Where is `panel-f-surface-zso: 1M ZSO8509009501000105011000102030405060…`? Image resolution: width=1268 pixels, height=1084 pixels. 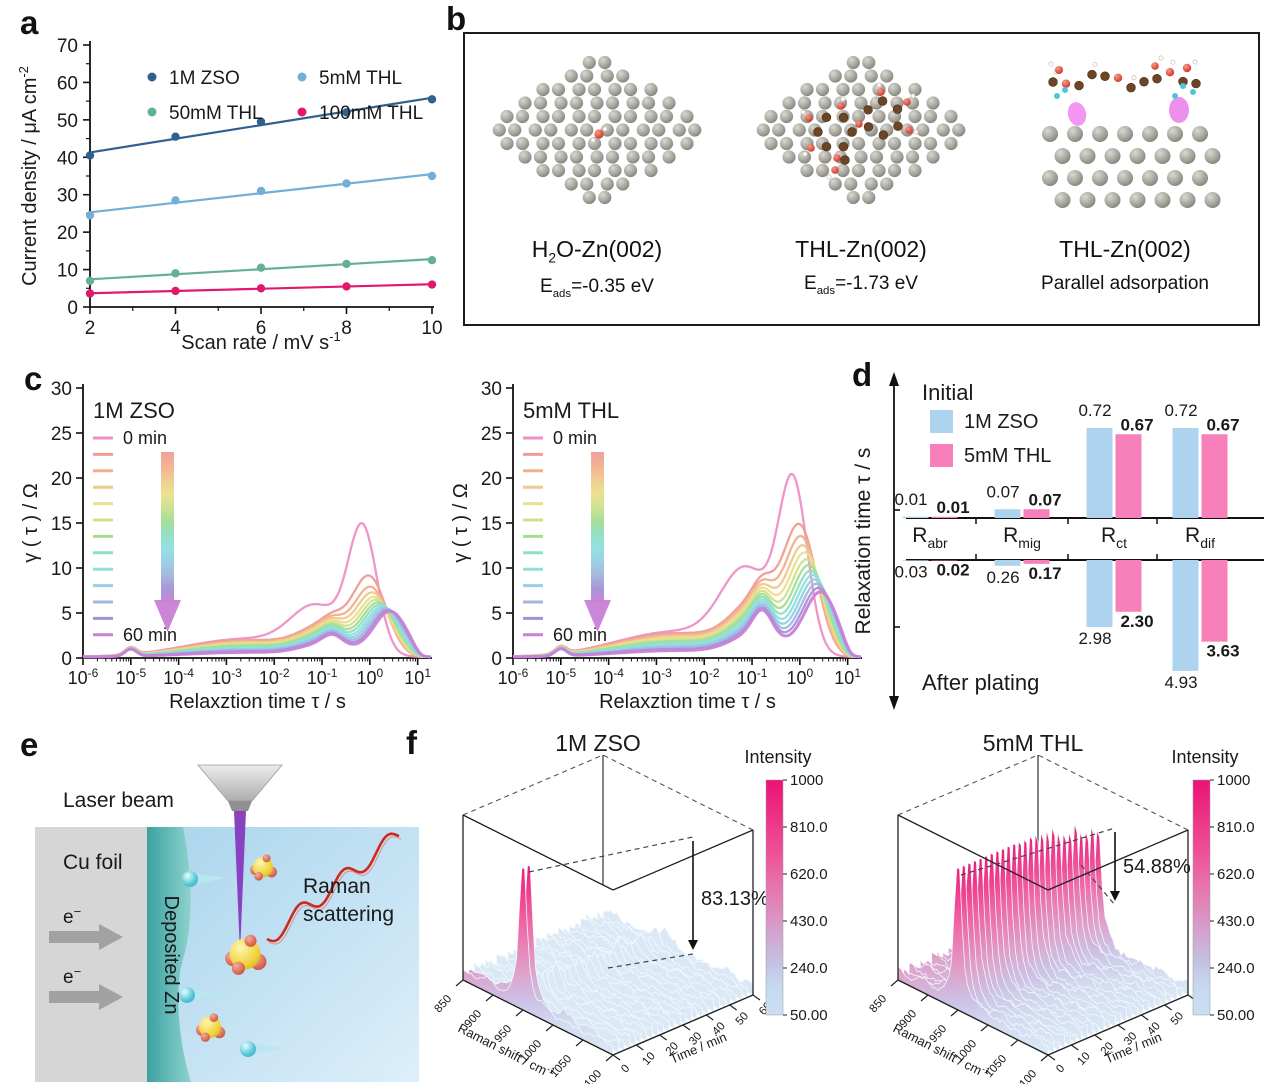 panel-f-surface-zso: 1M ZSO8509009501000105011000102030405060… is located at coordinates (620, 904).